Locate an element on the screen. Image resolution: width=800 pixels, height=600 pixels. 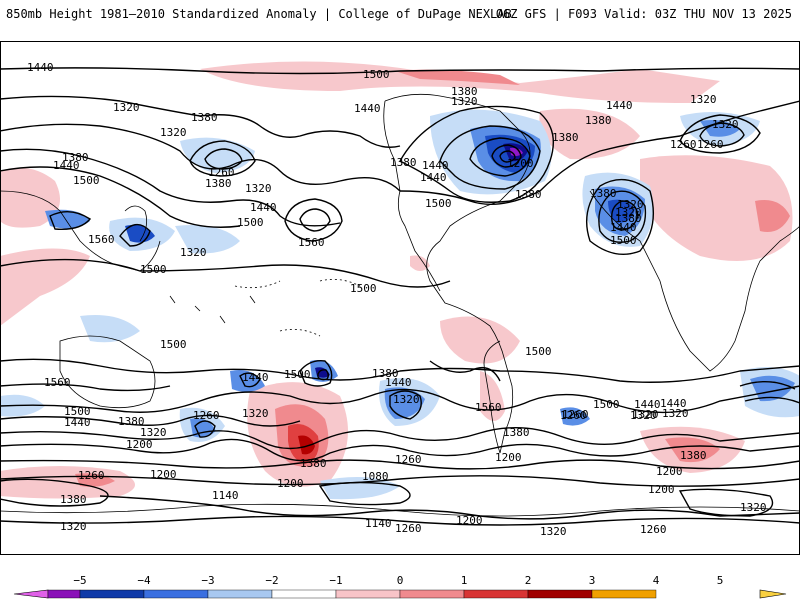
colorbar-tick-label: 3 is located at coordinates (592, 580).